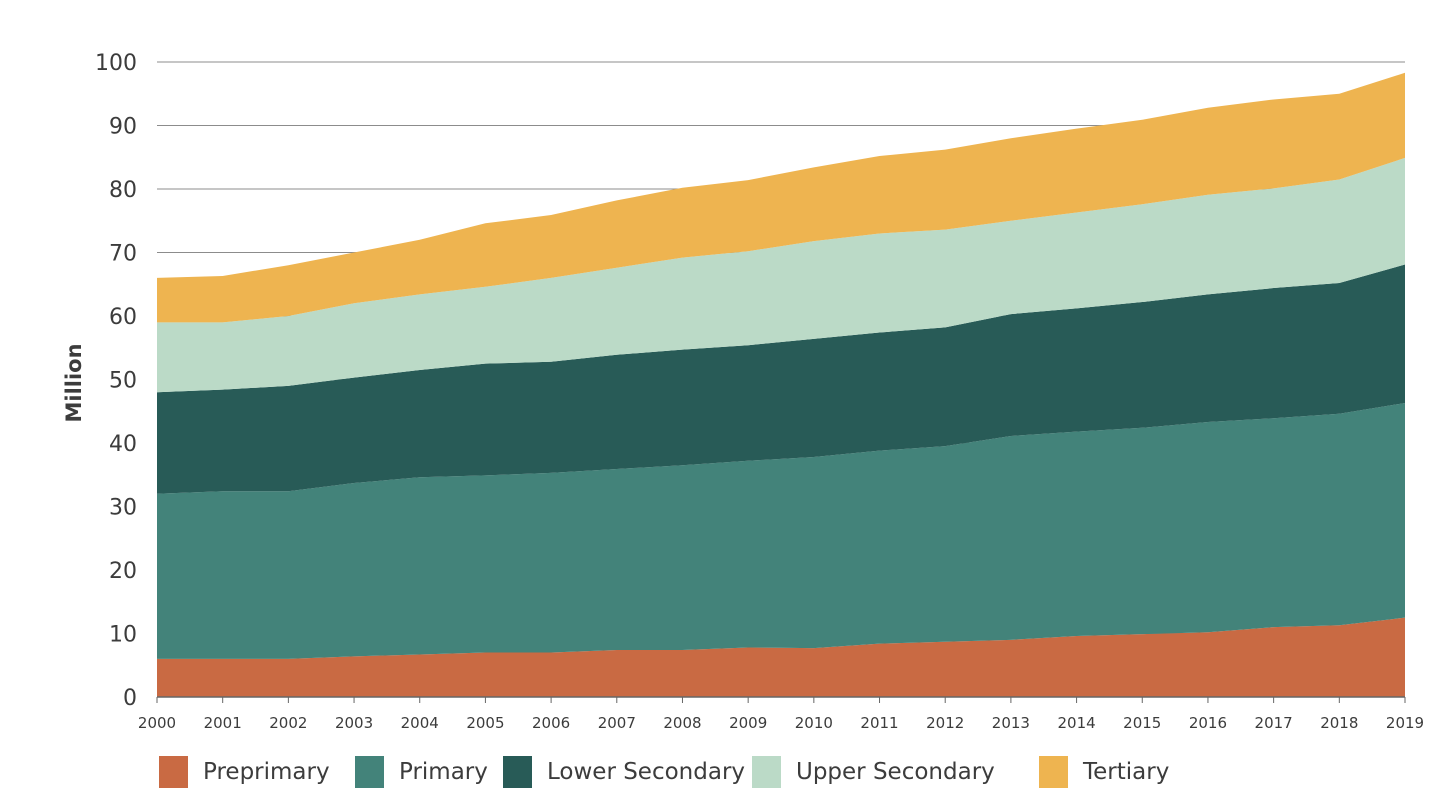 The height and width of the screenshot is (809, 1456). I want to click on x-tick-label: 2009, so click(748, 723).